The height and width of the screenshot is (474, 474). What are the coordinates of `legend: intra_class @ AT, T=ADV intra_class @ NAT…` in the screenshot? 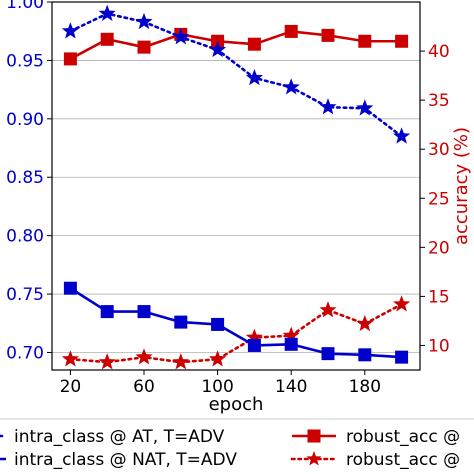 It's located at (237, 446).